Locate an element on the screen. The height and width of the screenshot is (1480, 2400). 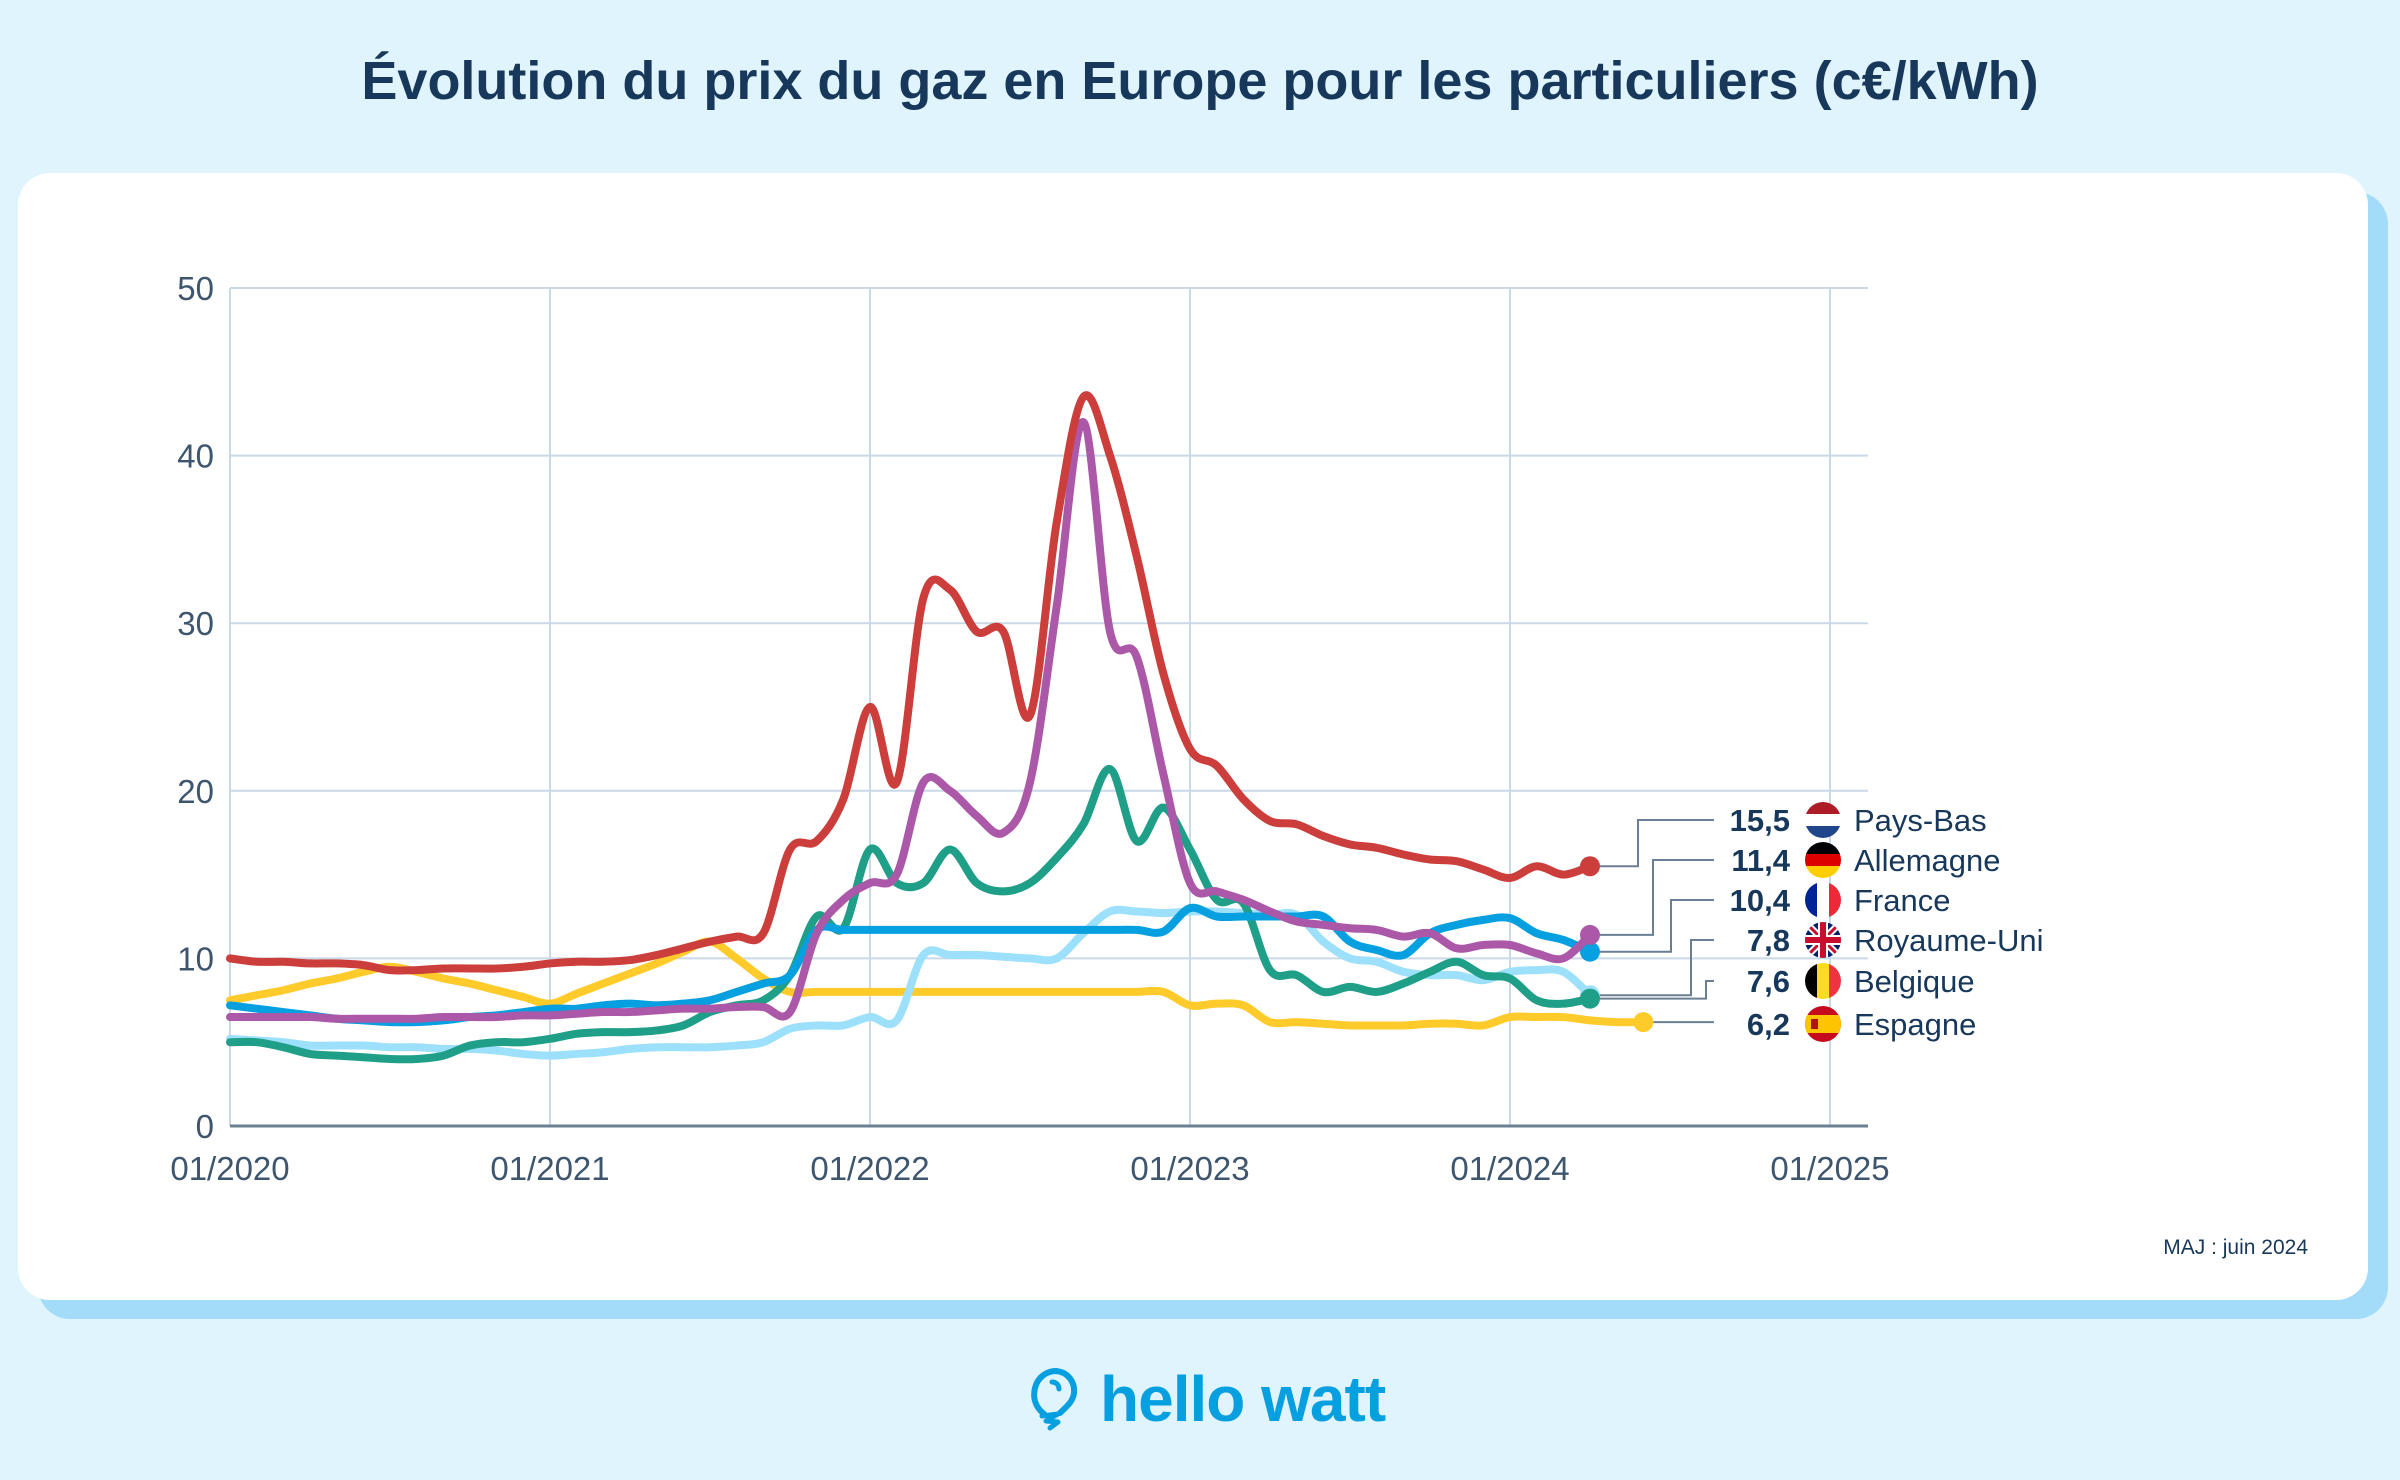
legend-value: 11,4 is located at coordinates (1760, 860).